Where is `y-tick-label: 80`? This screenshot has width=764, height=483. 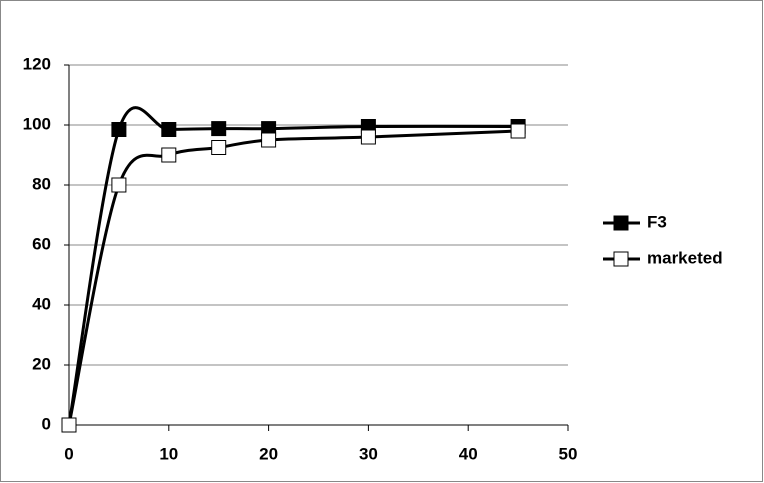 y-tick-label: 80 is located at coordinates (41, 183).